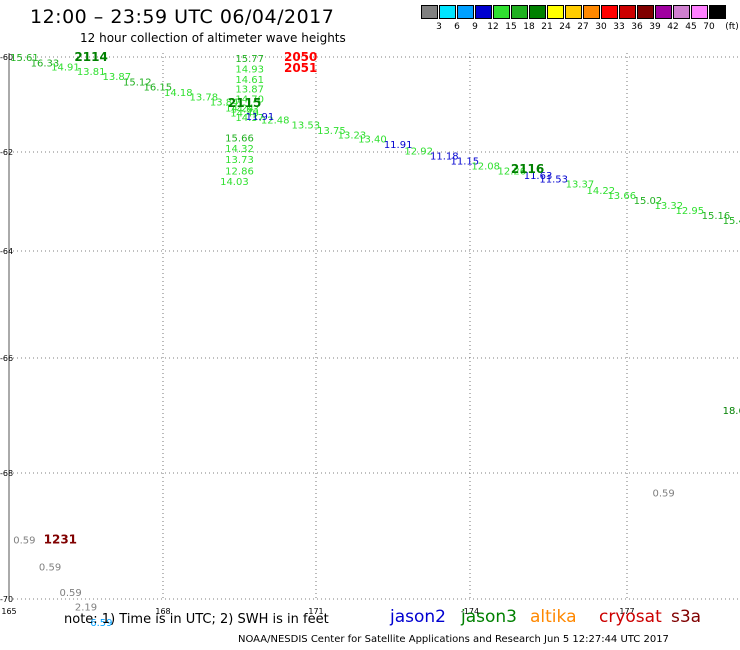  I want to click on legend-label: 6, so click(457, 27).